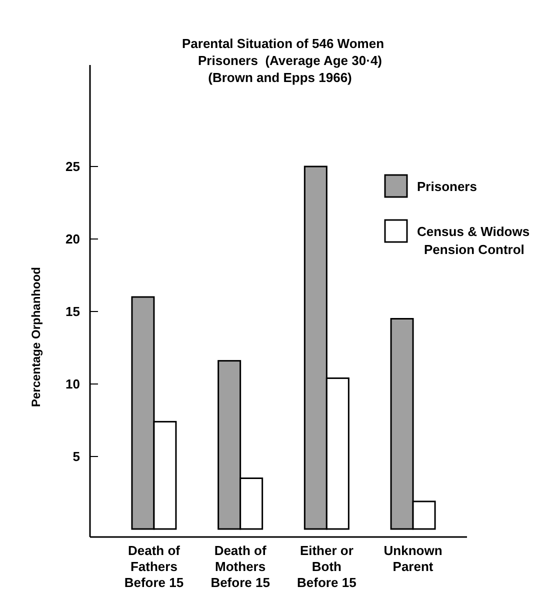 The height and width of the screenshot is (602, 533). Describe the element at coordinates (76, 456) in the screenshot. I see `y-tick-label: 5` at that location.